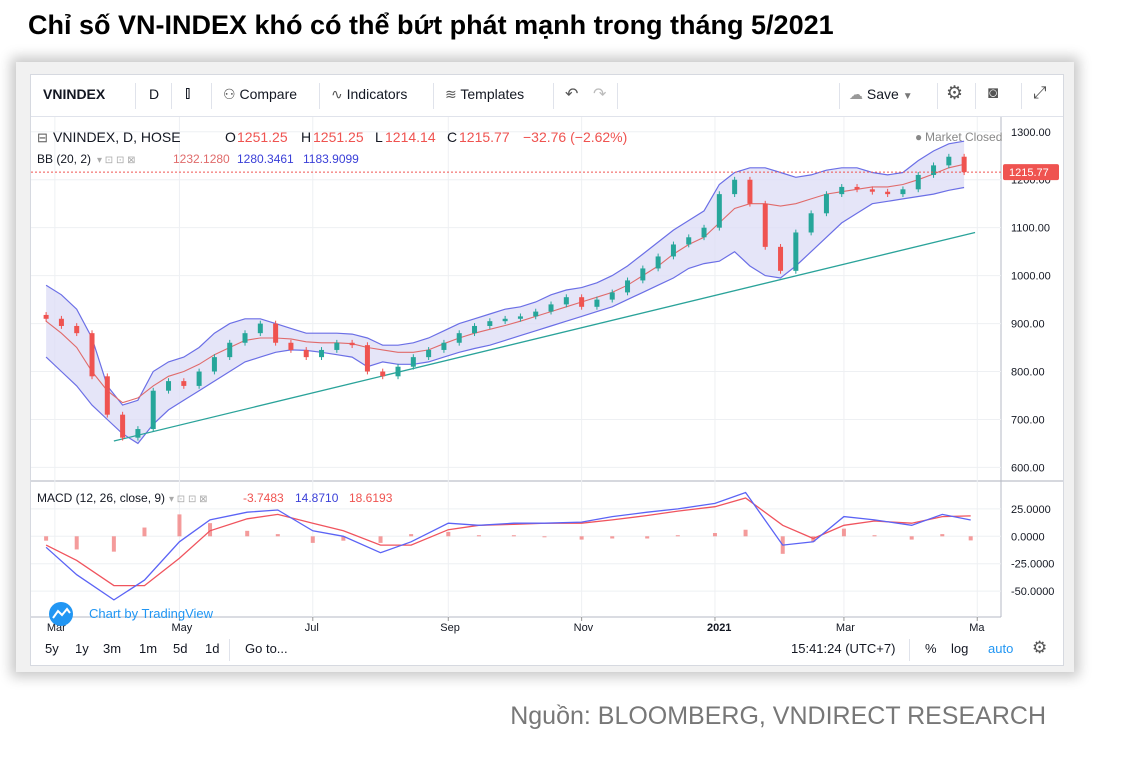 The image size is (1124, 776). What do you see at coordinates (331, 159) in the screenshot?
I see `bb-lower-value: 1183.9099` at bounding box center [331, 159].